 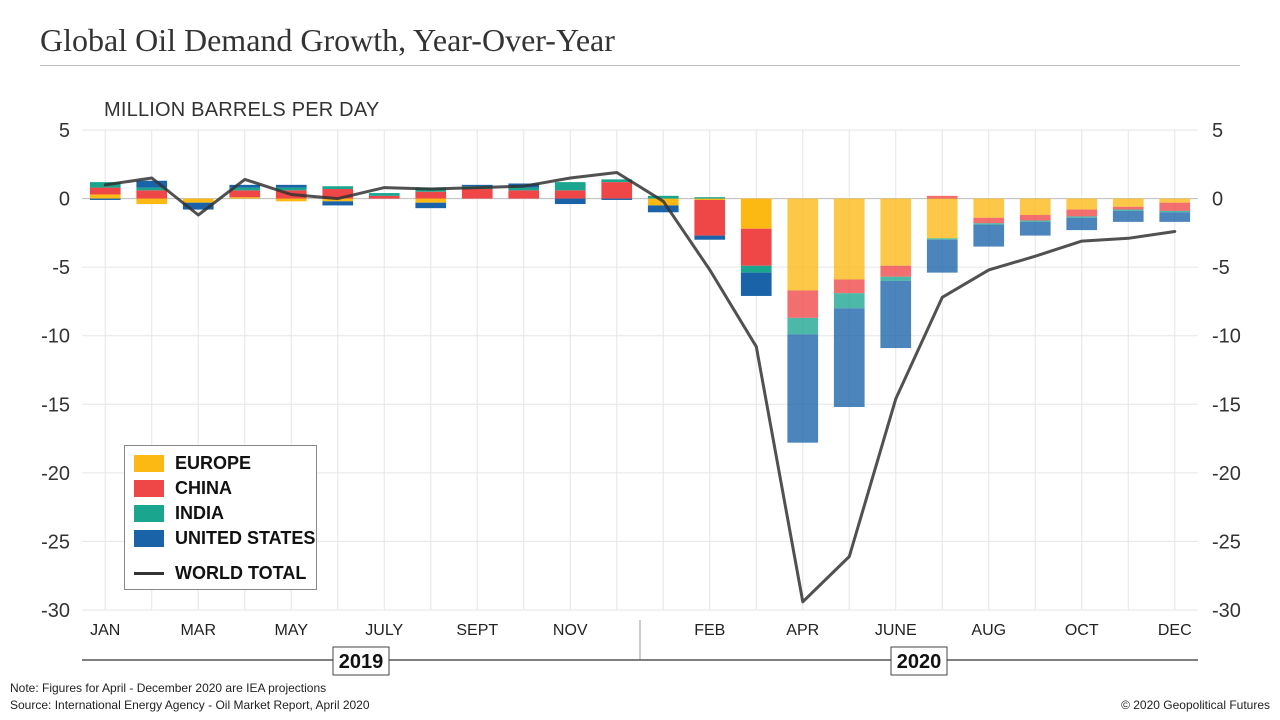 I want to click on legend-item-world-total: WORLD TOTAL, so click(x=220, y=573).